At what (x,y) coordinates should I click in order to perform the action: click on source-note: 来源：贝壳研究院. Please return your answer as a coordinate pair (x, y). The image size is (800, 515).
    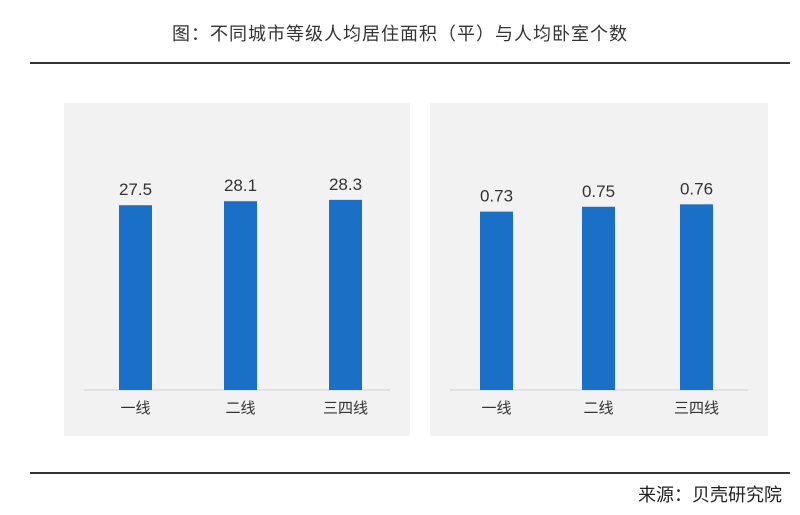
    Looking at the image, I should click on (710, 495).